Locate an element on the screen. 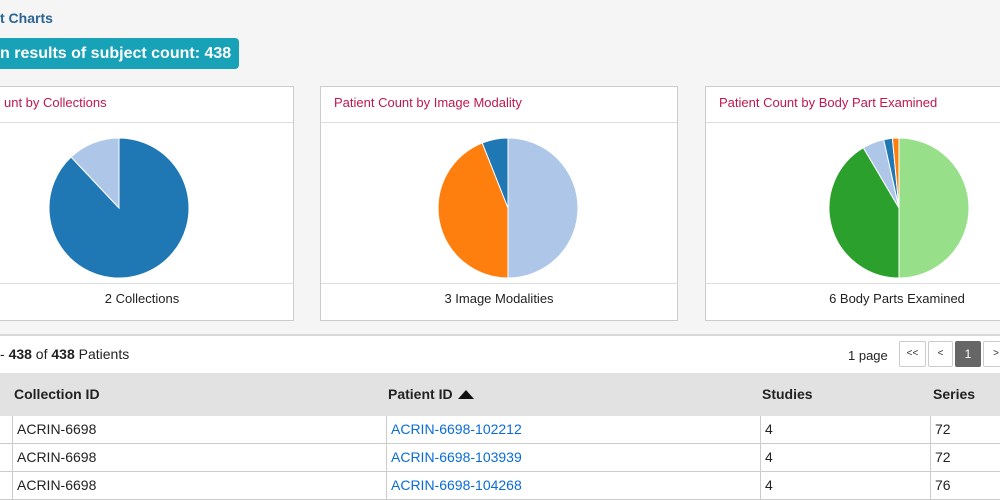  table-header-row: Collection ID Patient ID Studies Series is located at coordinates (500, 394).